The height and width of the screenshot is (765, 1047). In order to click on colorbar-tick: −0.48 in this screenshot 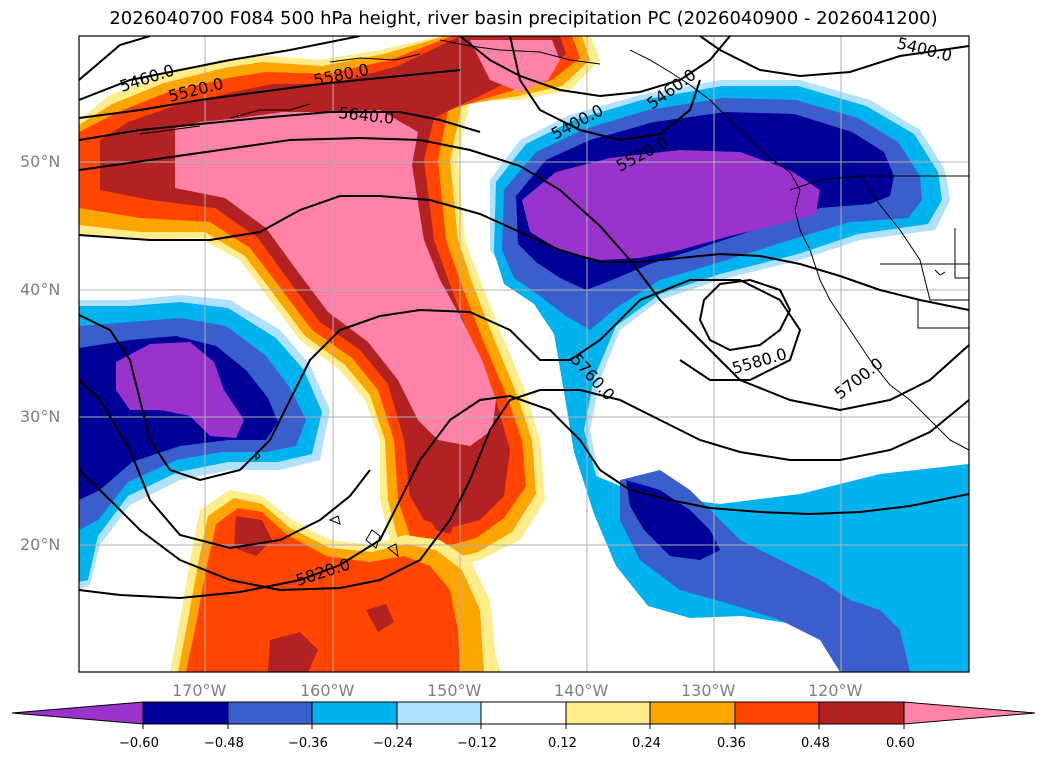, I will do `click(224, 743)`.